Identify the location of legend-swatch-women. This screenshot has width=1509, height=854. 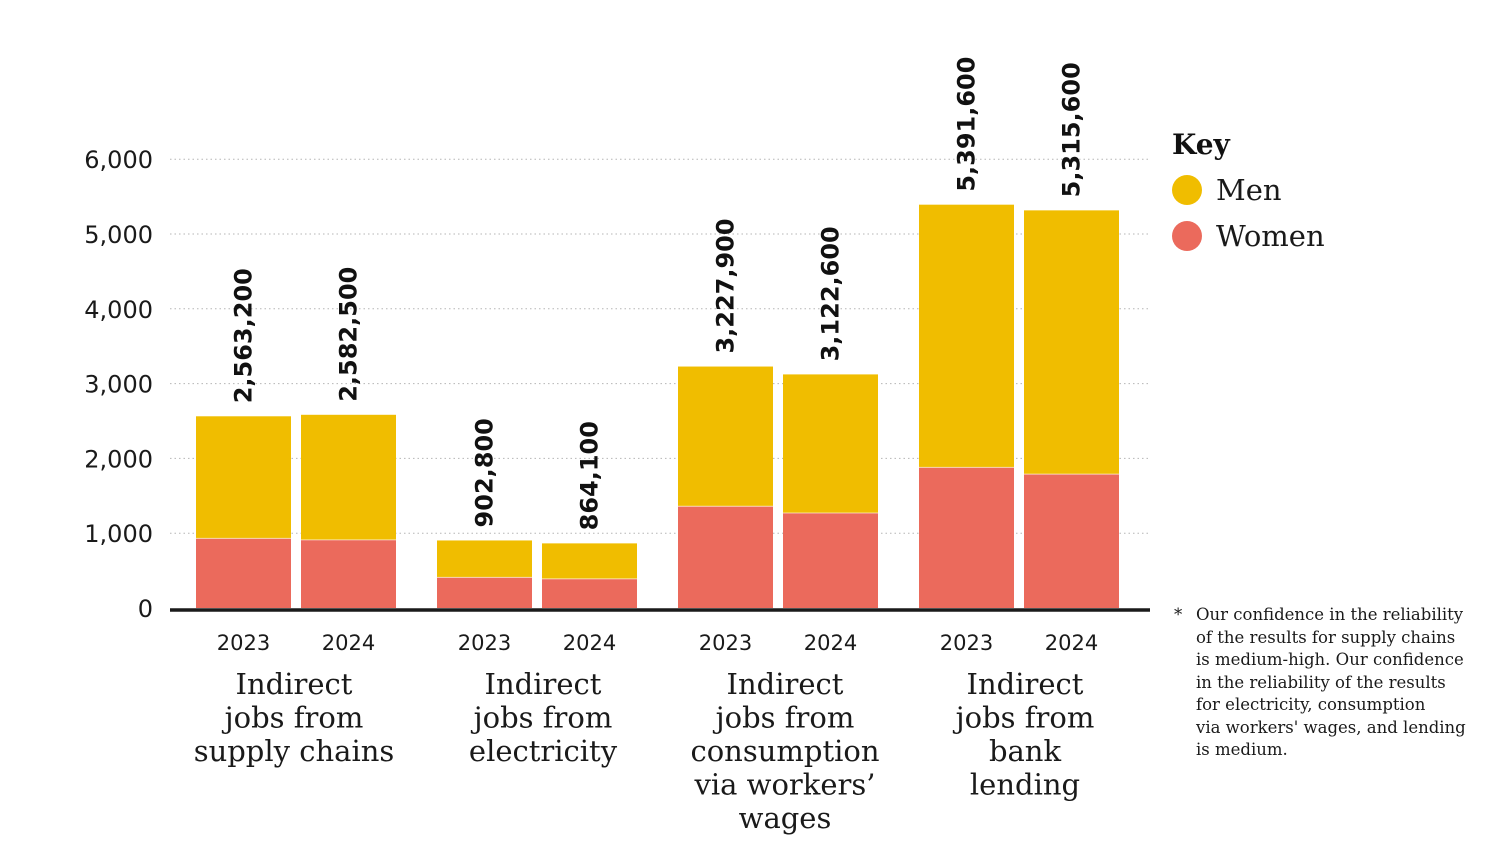
(1187, 236).